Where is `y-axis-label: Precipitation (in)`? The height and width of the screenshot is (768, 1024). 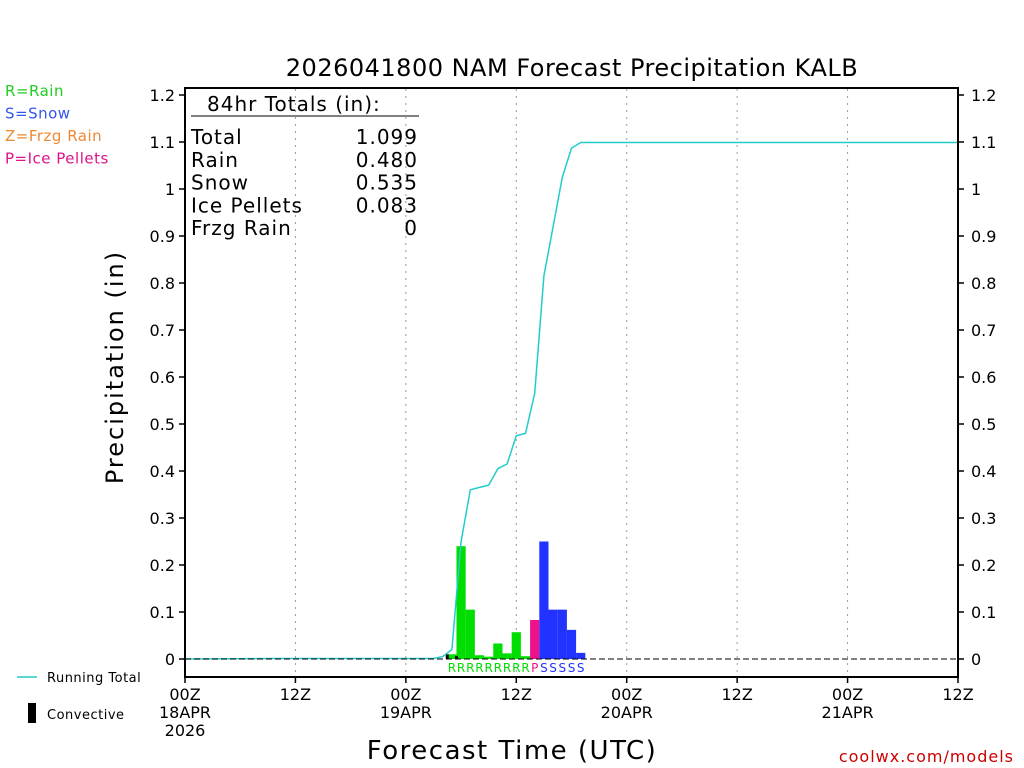
y-axis-label: Precipitation (in) is located at coordinates (115, 367).